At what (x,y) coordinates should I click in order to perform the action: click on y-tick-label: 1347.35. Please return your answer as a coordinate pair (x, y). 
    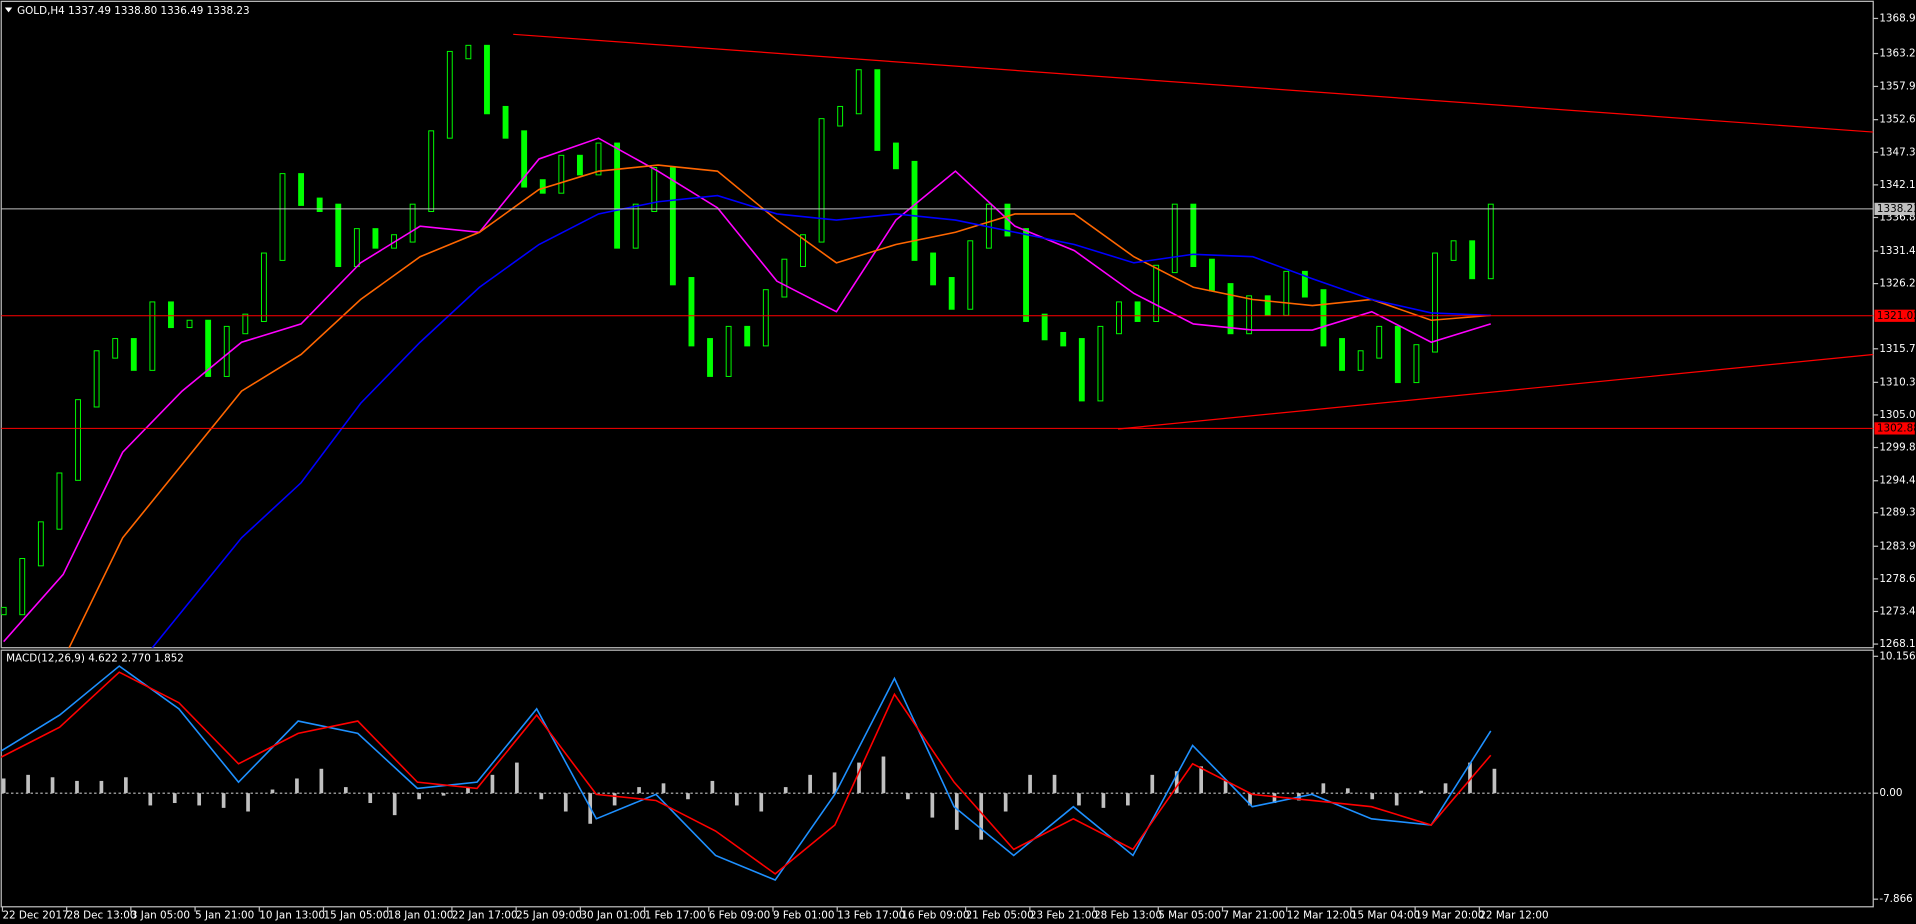
    Looking at the image, I should click on (1897, 152).